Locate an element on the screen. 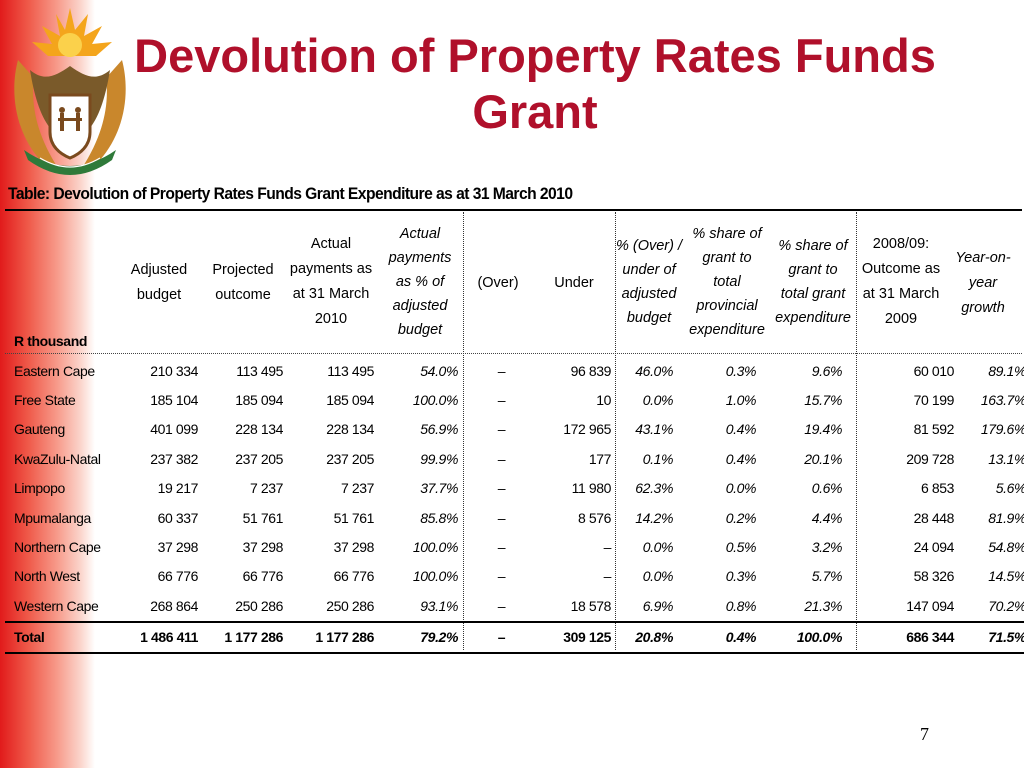 The image size is (1024, 768). cell-adjusted-budget: 268 864 is located at coordinates (174, 605).